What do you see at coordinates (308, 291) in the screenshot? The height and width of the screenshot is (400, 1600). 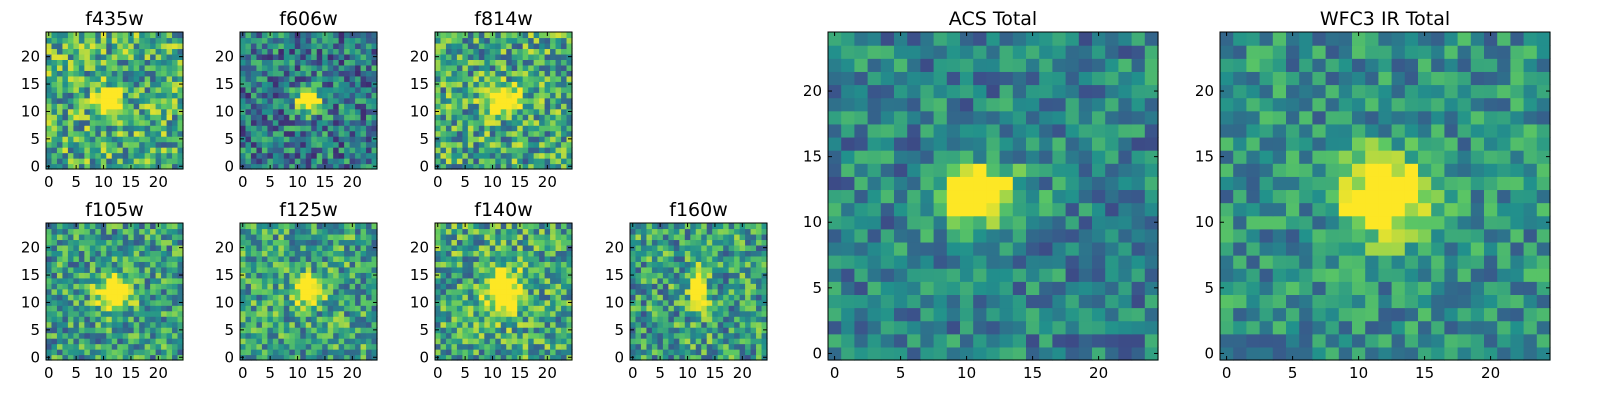 I see `plot-frame` at bounding box center [308, 291].